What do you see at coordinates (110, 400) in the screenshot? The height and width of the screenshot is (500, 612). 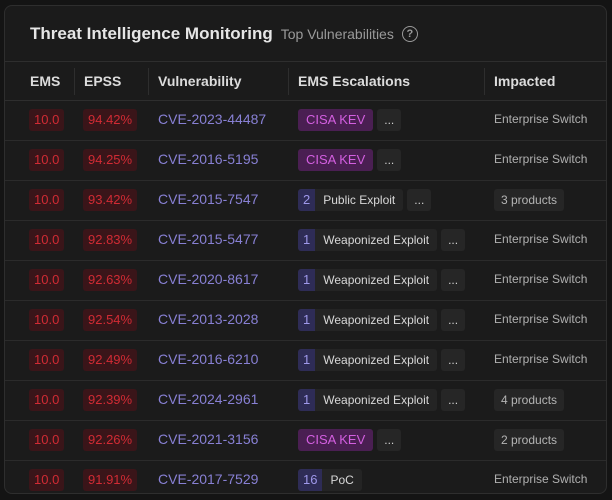 I see `epss-score: 92.39%` at bounding box center [110, 400].